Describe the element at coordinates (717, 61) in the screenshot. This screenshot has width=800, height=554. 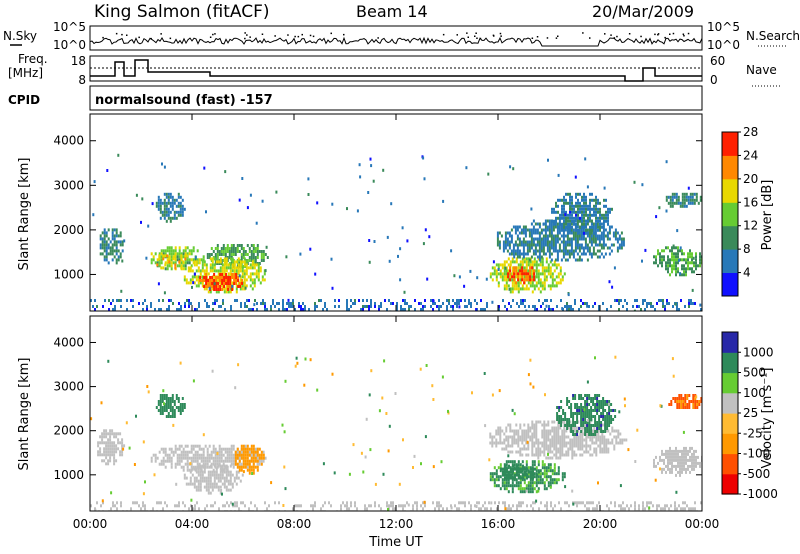
I see `nave-tick-top: 60` at that location.